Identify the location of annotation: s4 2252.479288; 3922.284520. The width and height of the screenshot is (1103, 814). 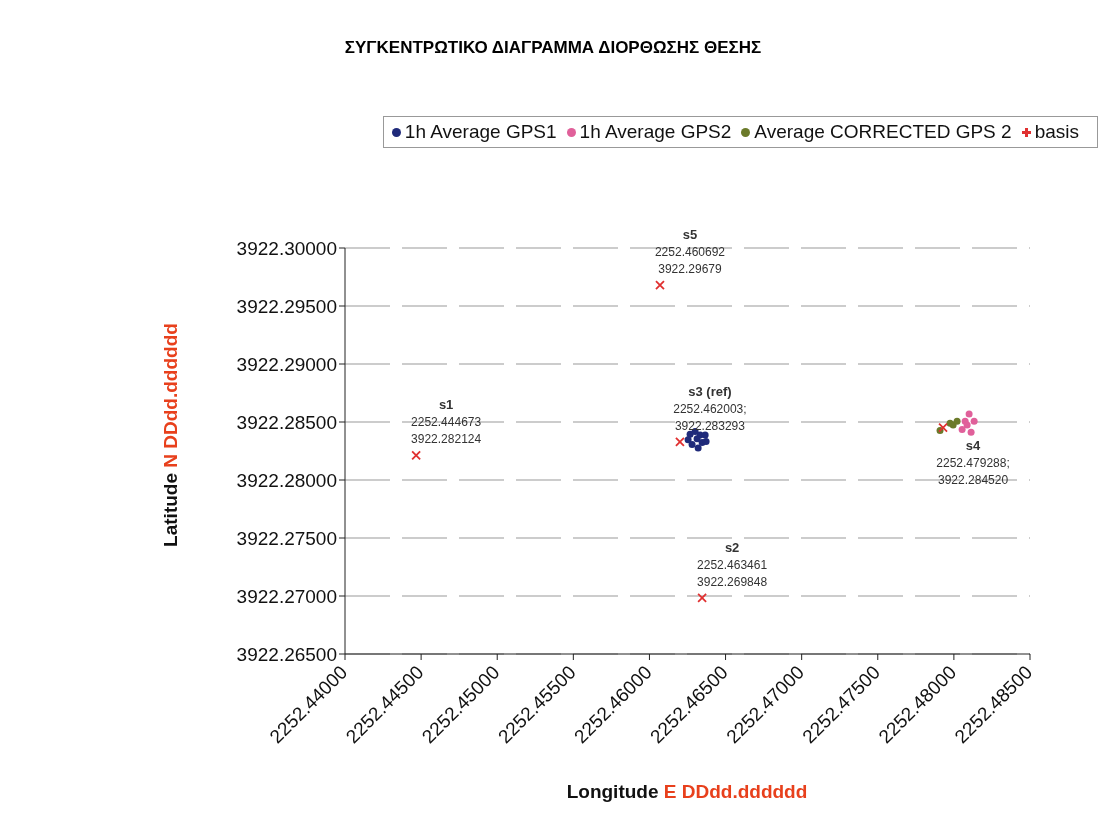
(973, 462).